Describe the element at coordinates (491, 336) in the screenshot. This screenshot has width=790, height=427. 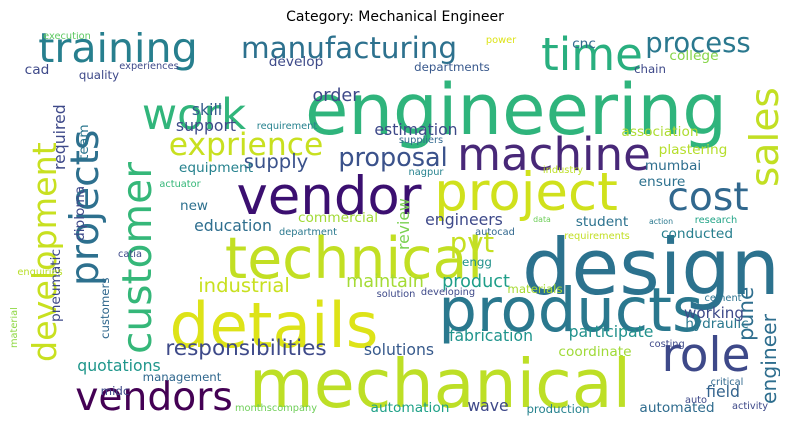
I see `word-fabrication: fabrication` at that location.